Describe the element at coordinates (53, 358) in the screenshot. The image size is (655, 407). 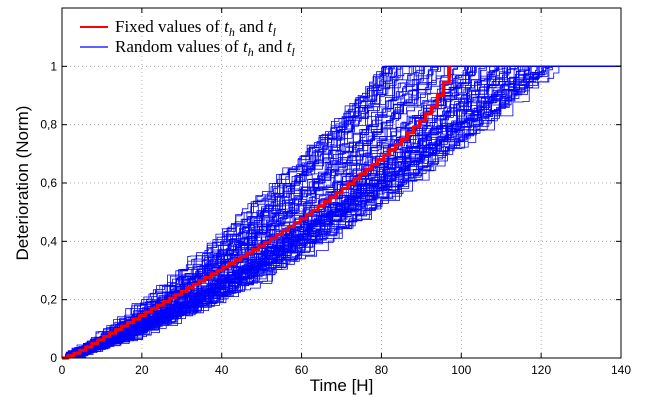
I see `y-tick-label: 0` at that location.